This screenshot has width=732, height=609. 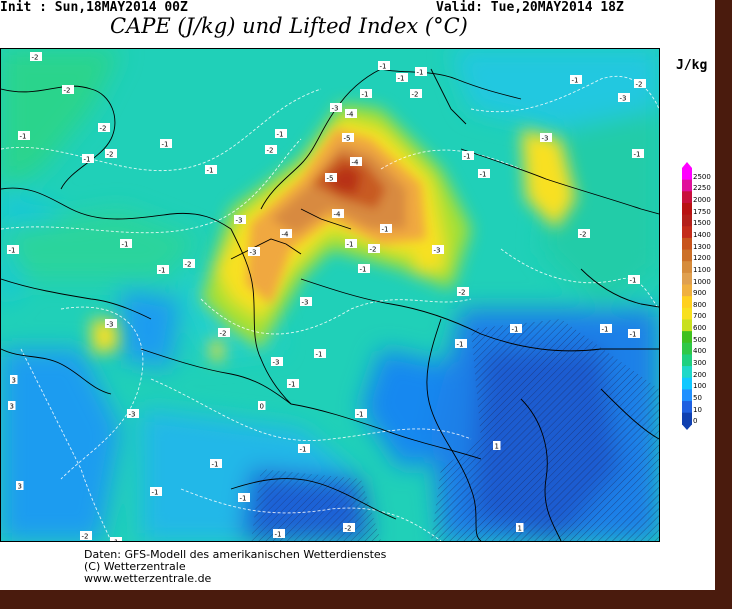 What do you see at coordinates (702, 246) in the screenshot?
I see `colorbar-tick-label: 1300` at bounding box center [702, 246].